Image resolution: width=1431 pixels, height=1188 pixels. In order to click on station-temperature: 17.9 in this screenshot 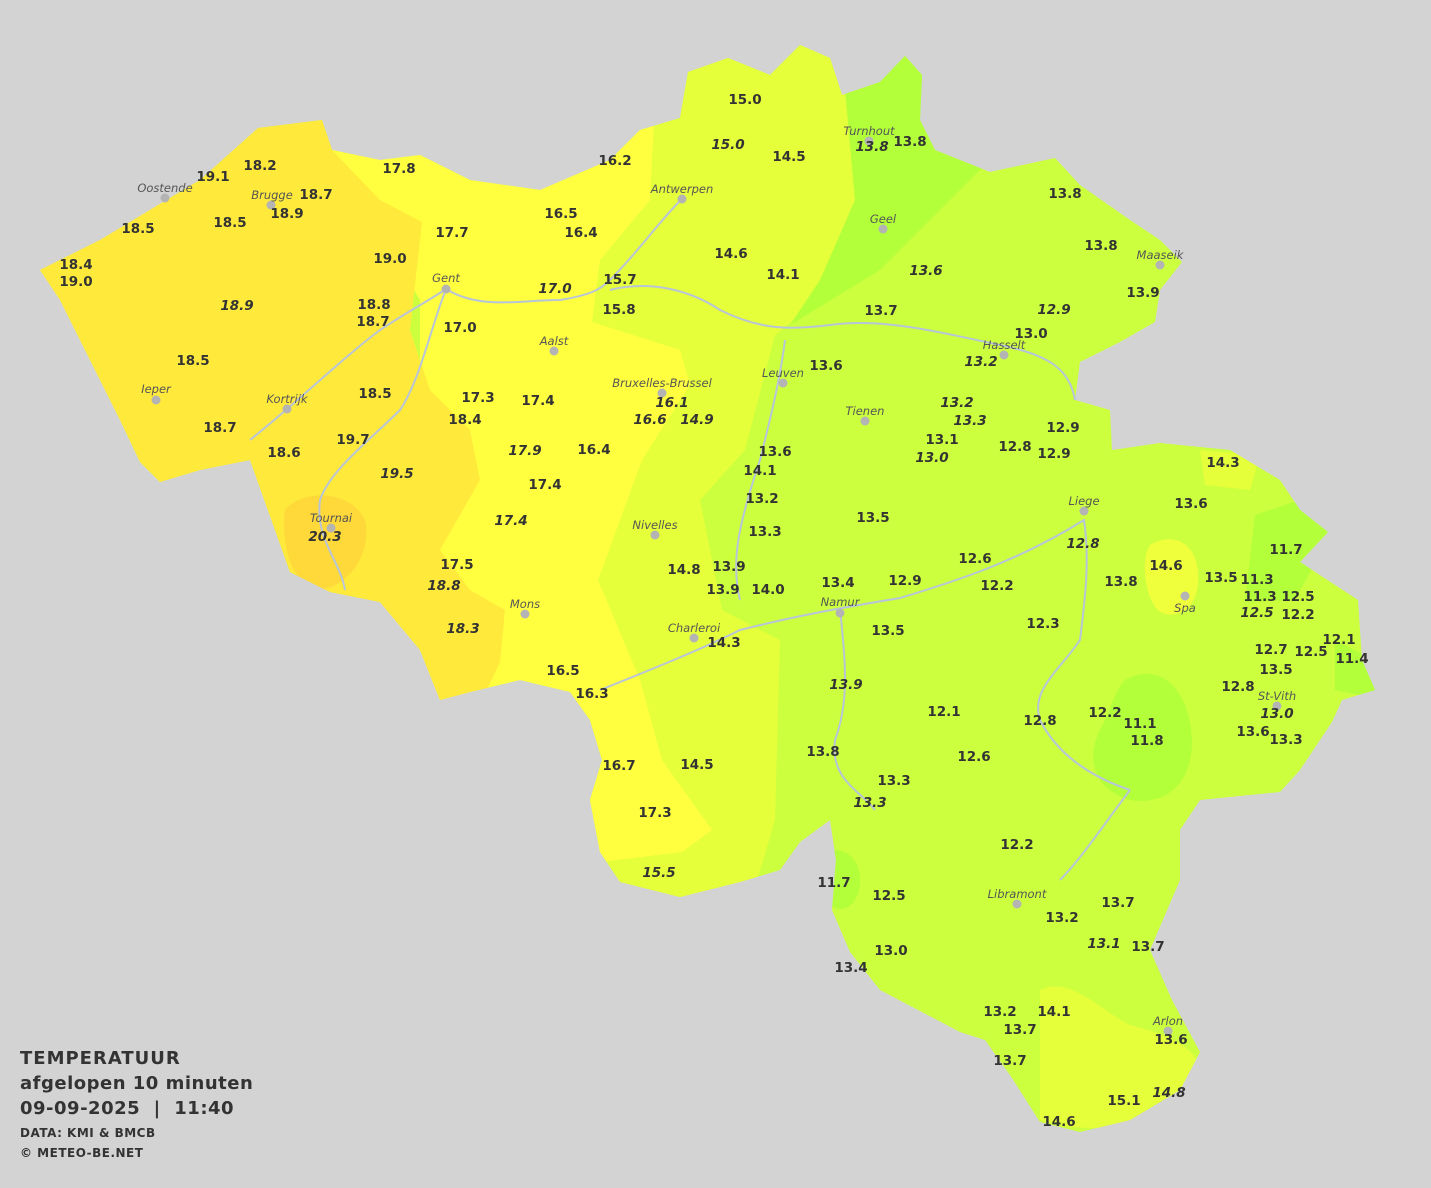, I will do `click(524, 451)`.